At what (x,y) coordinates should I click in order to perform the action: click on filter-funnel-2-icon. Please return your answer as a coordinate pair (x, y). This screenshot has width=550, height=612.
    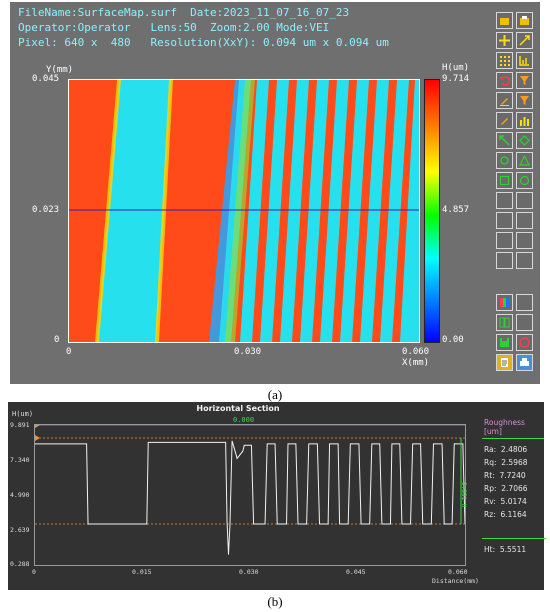
    Looking at the image, I should click on (524, 100).